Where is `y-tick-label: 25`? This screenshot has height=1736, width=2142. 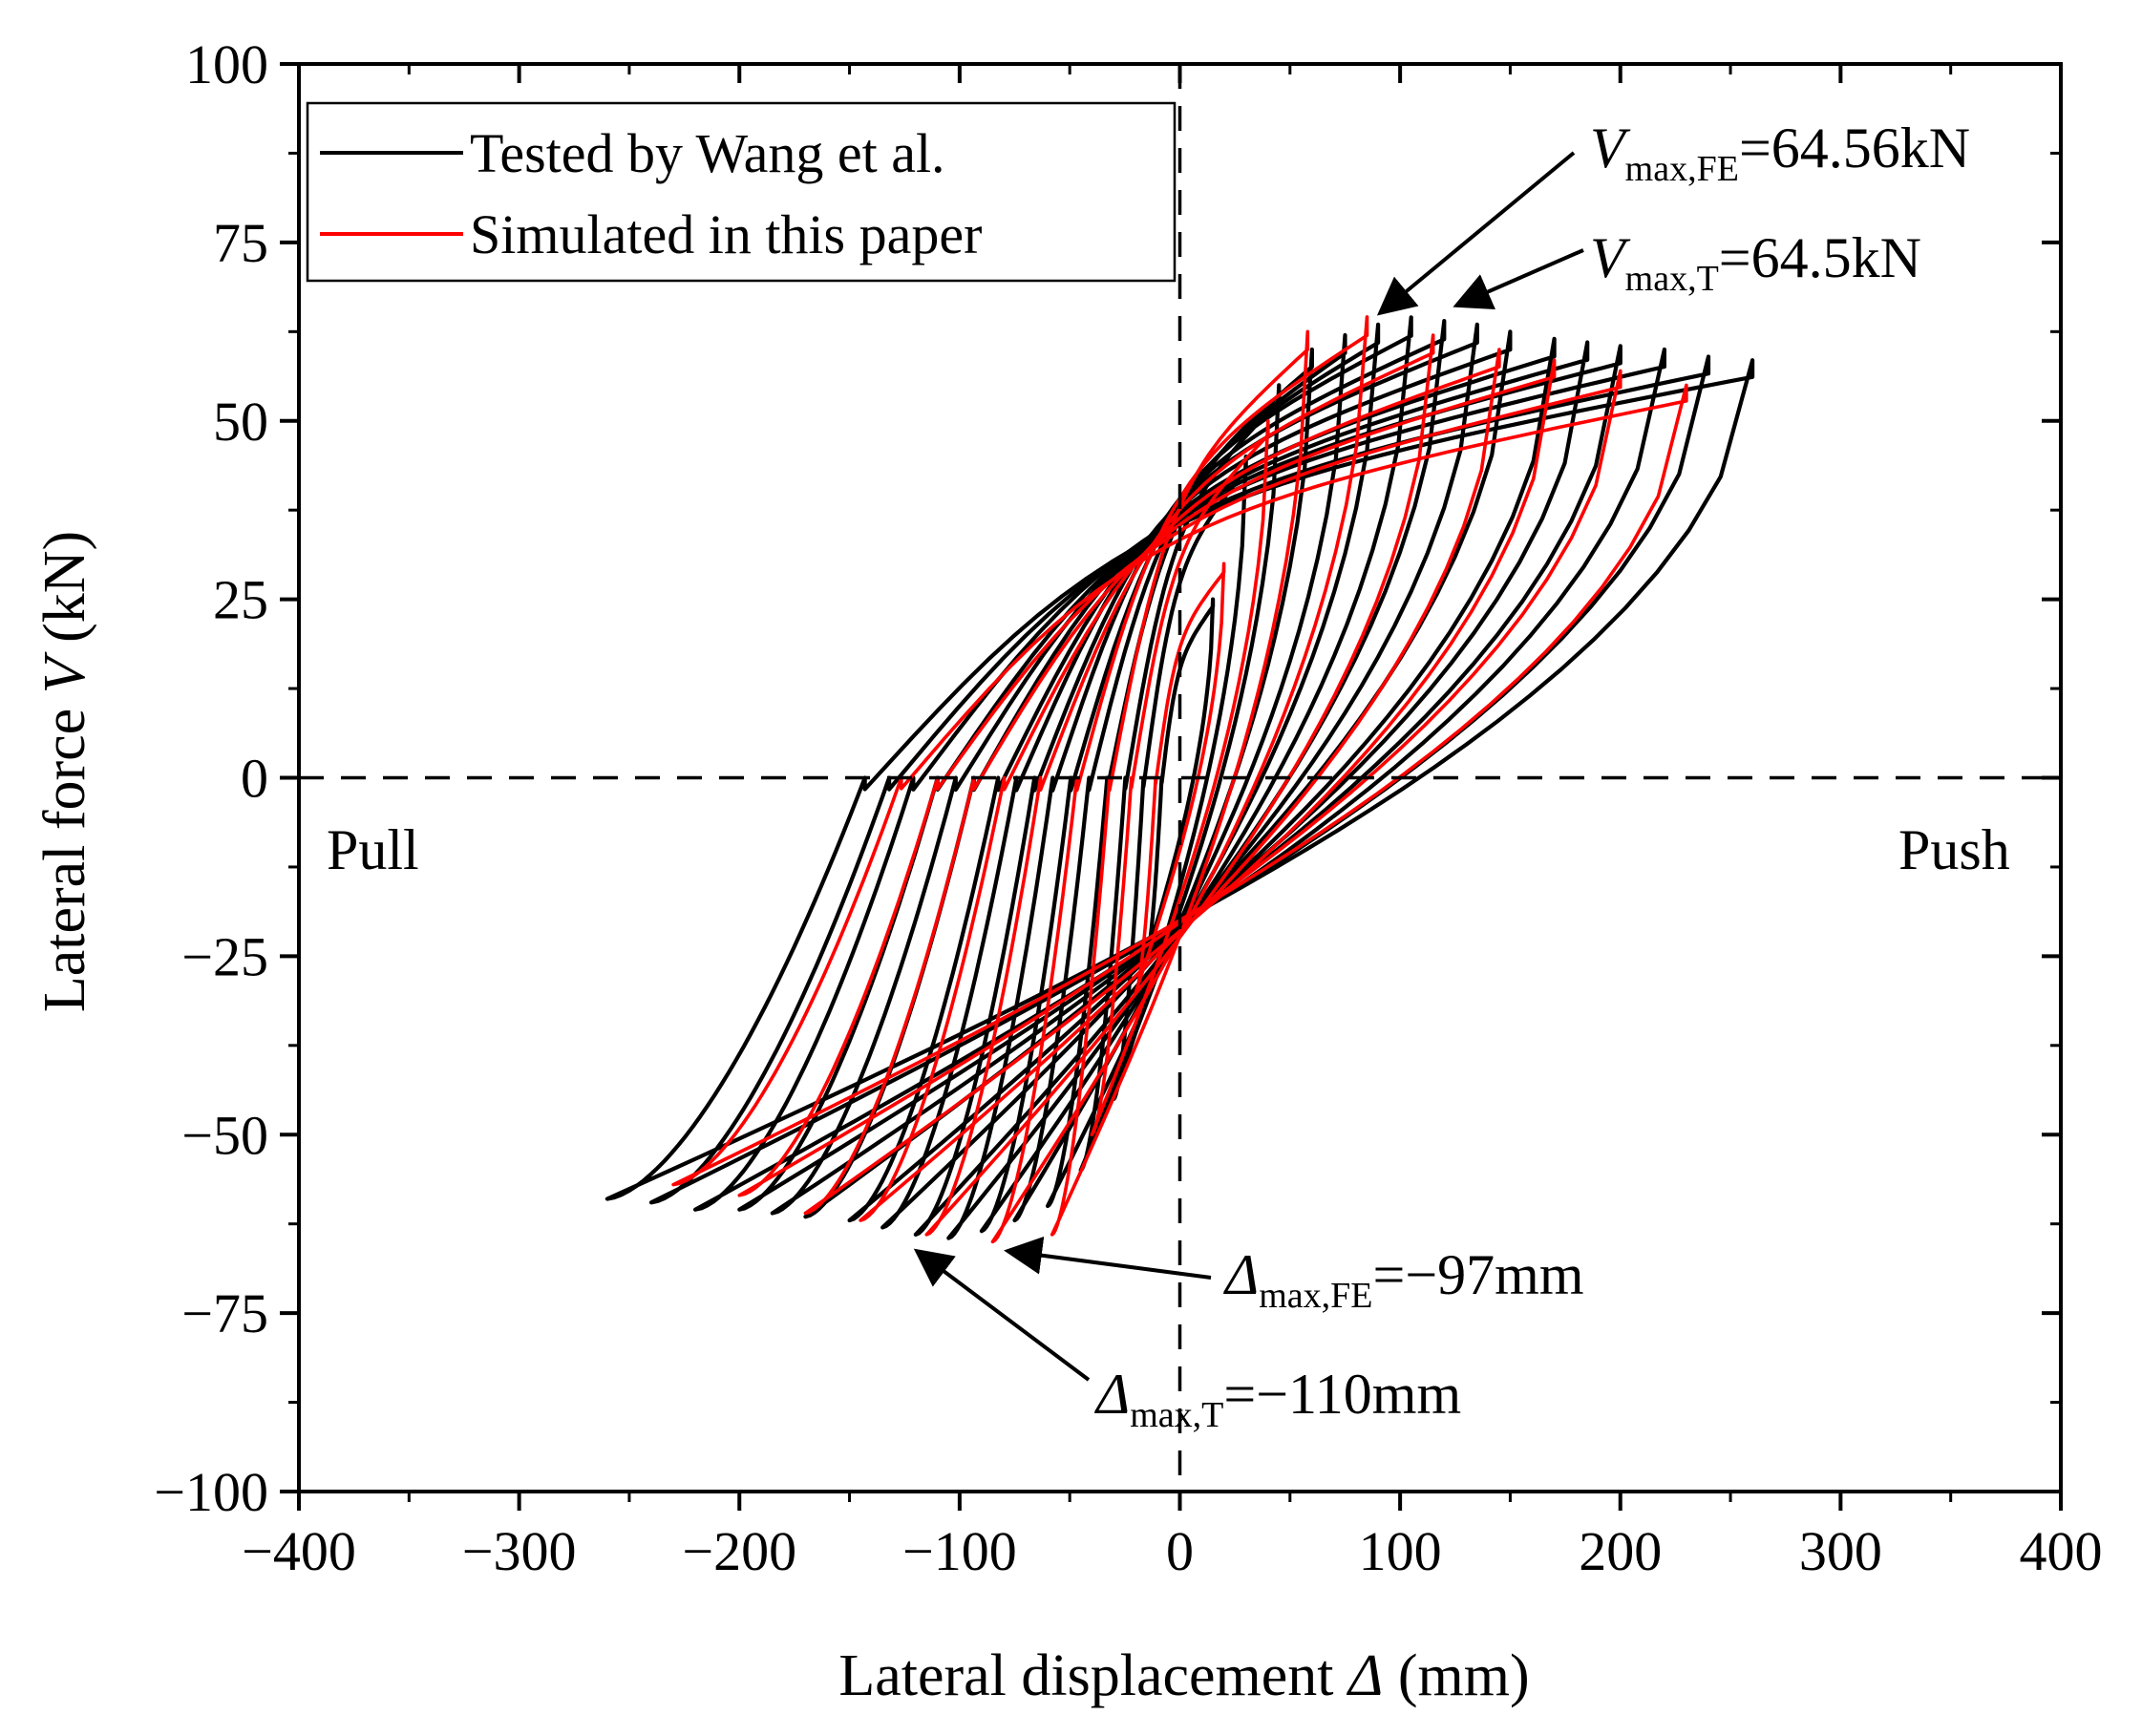 y-tick-label: 25 is located at coordinates (241, 600).